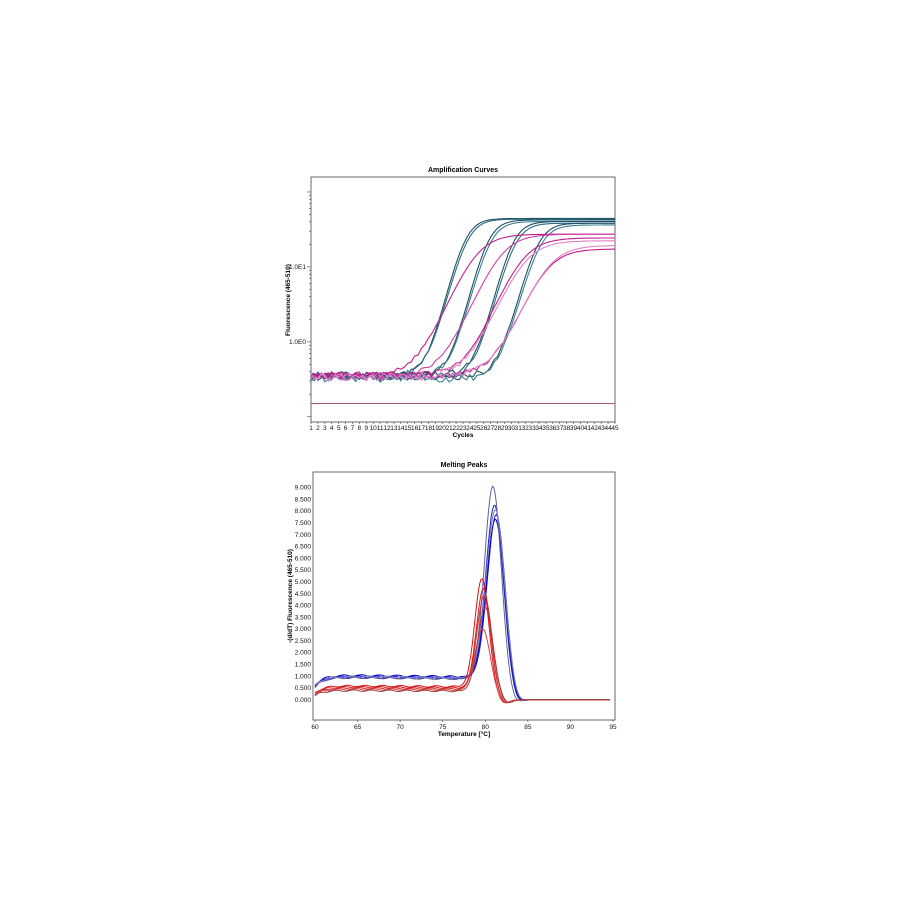 This screenshot has height=900, width=900. I want to click on x-tick-label: 11, so click(380, 428).